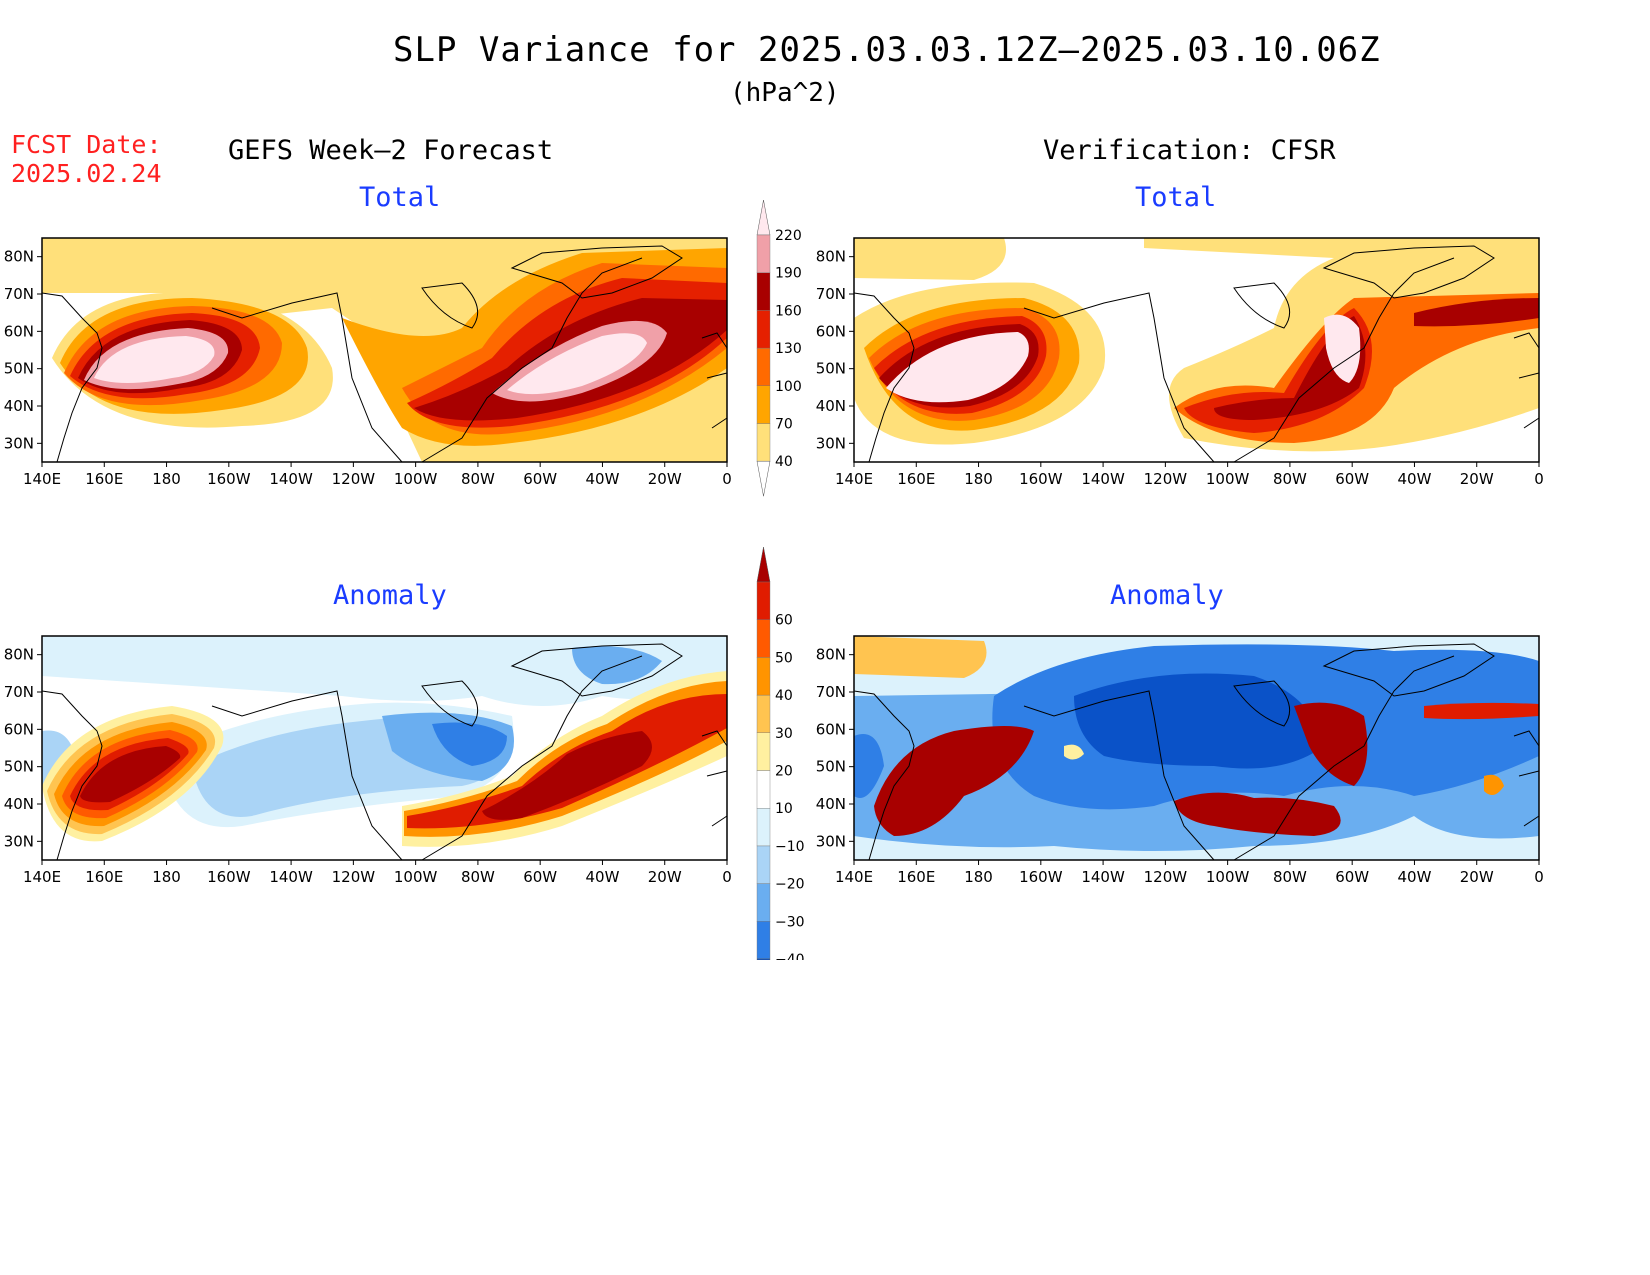 Image resolution: width=1650 pixels, height=1275 pixels. What do you see at coordinates (788, 349) in the screenshot?
I see `colorbar-label: 130` at bounding box center [788, 349].